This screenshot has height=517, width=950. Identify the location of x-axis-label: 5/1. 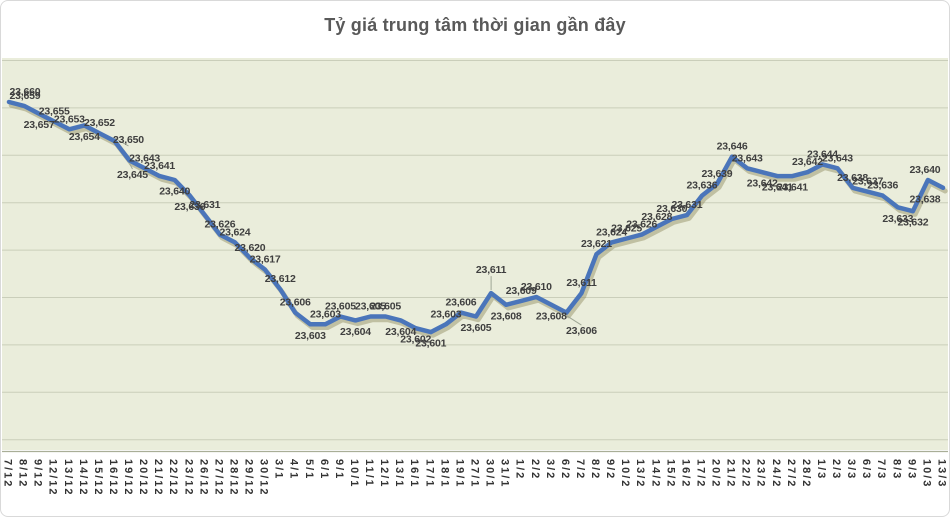
(309, 469).